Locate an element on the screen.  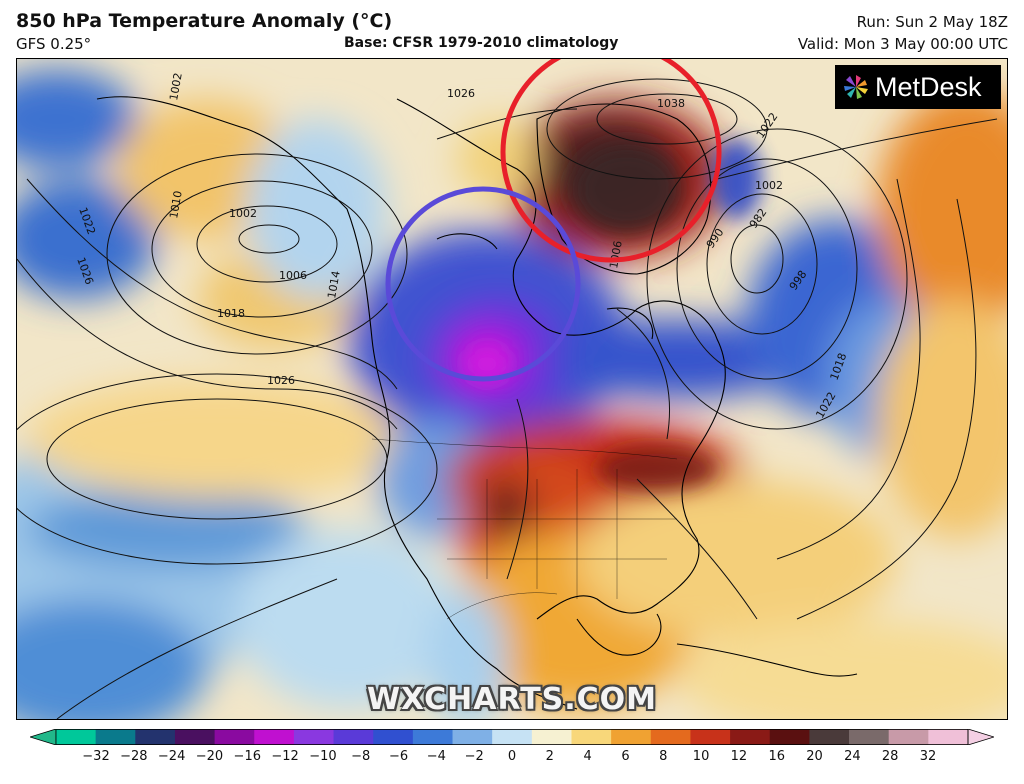
colorbar-tick-label: −4 is located at coordinates (436, 756).